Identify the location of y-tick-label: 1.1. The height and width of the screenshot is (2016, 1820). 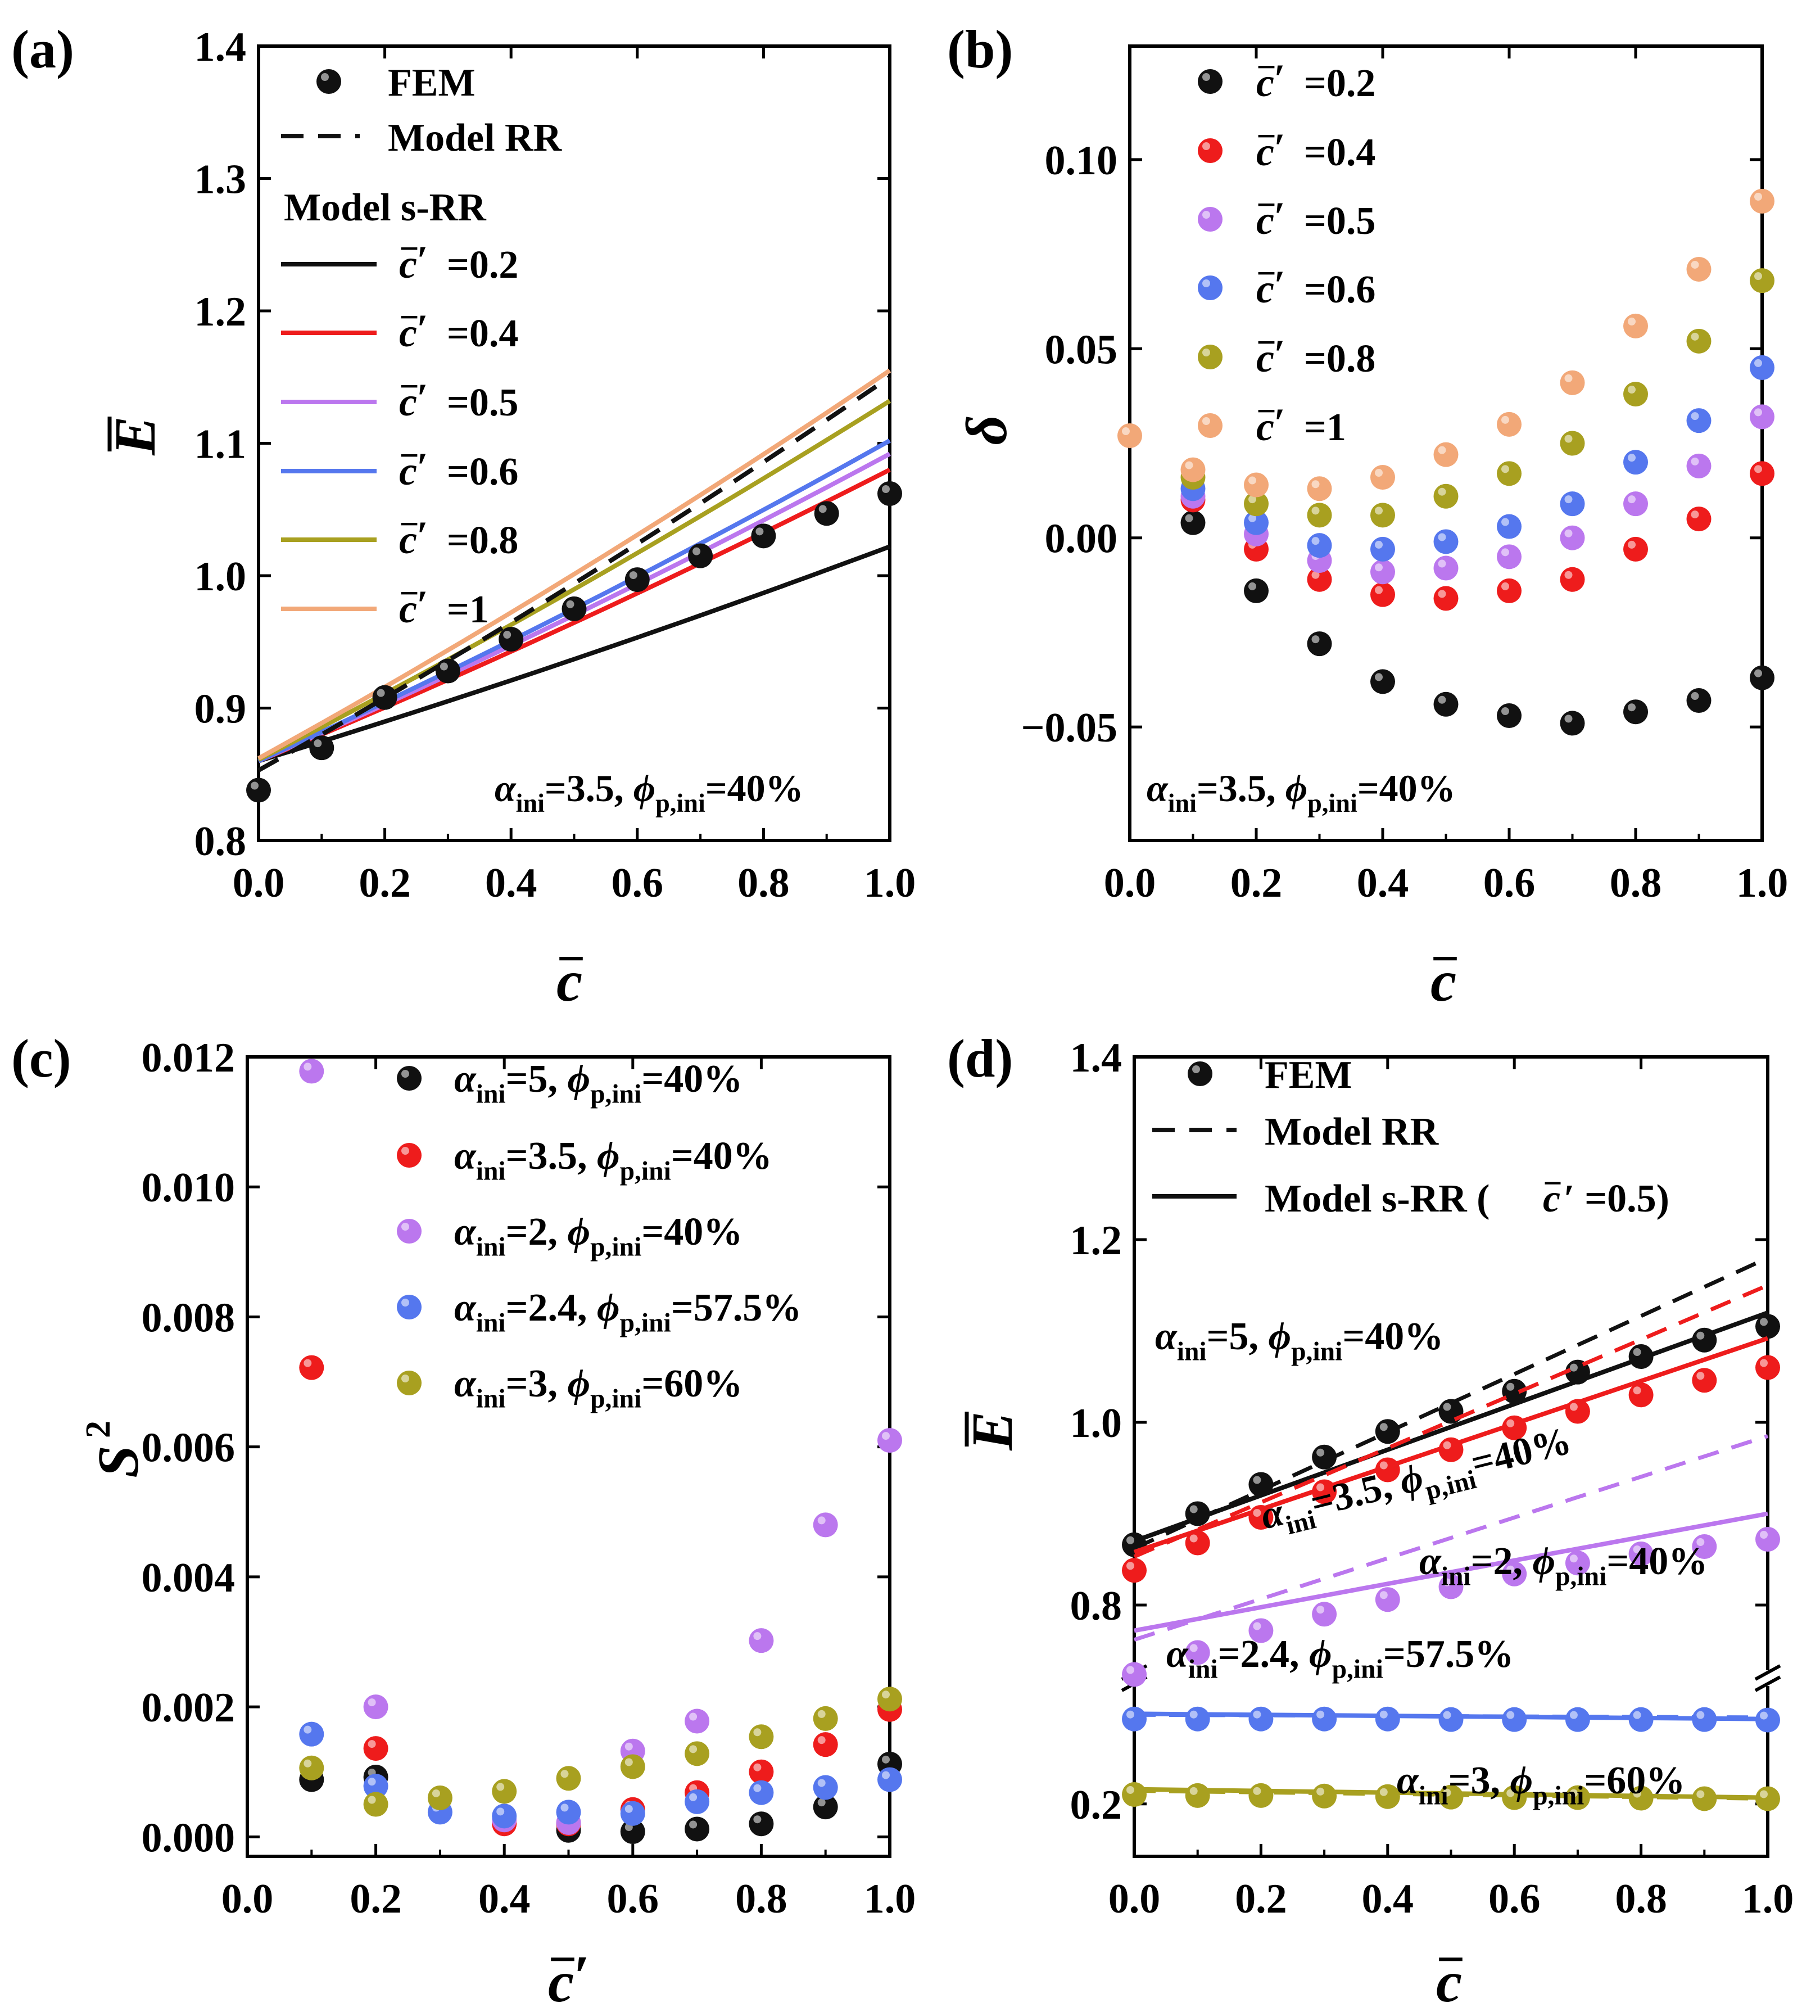
(220, 445).